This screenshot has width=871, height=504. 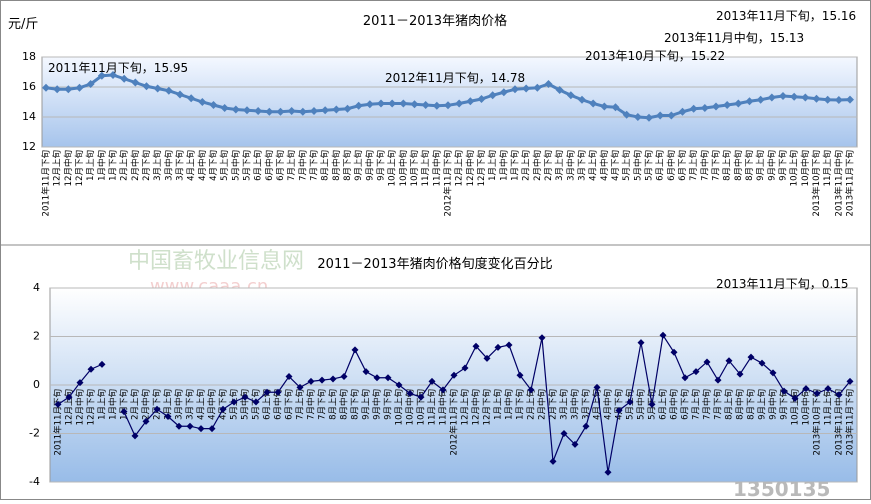 I want to click on x-tick-label: 2月上旬, so click(x=135, y=404).